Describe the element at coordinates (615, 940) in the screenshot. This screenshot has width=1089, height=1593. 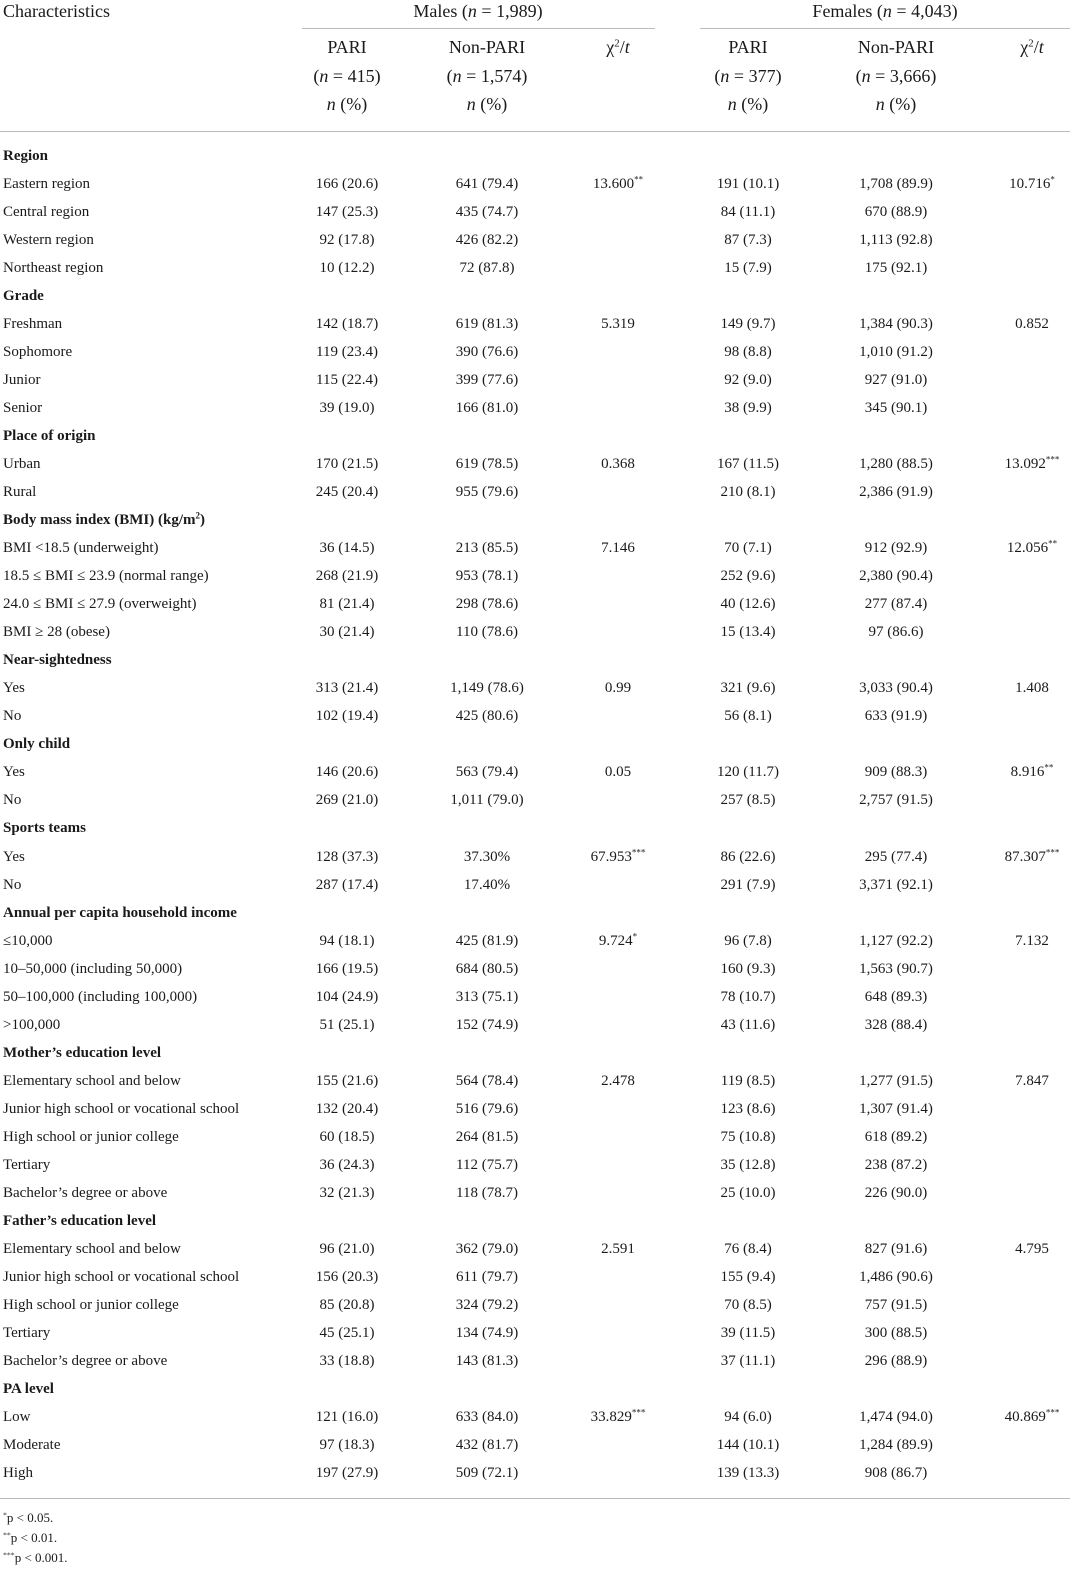
I see `statistic: 9.724` at that location.